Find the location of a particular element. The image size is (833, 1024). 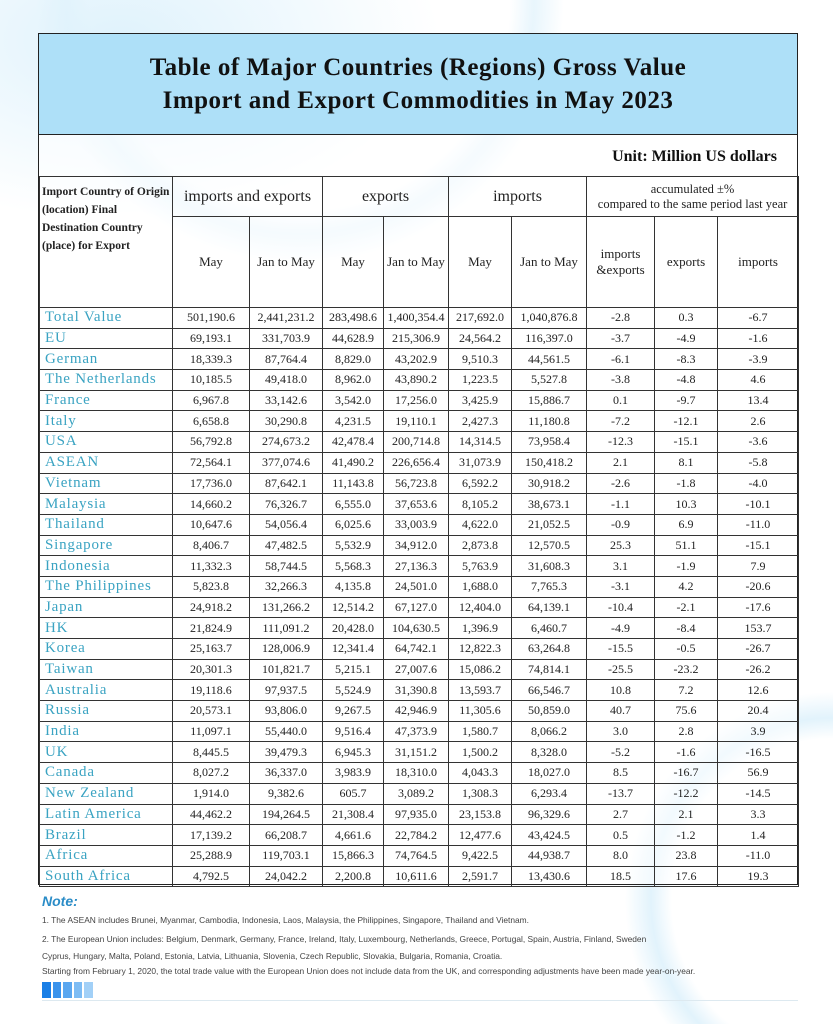

value-cell: 10,185.5 is located at coordinates (211, 380).